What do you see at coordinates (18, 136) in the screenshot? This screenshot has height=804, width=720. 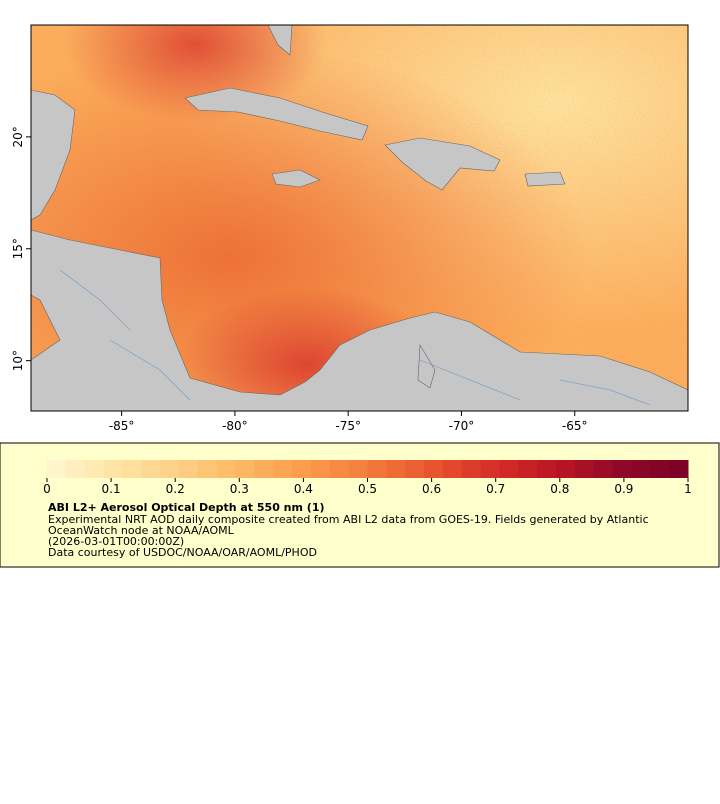 I see `y-tick-label: 20°` at bounding box center [18, 136].